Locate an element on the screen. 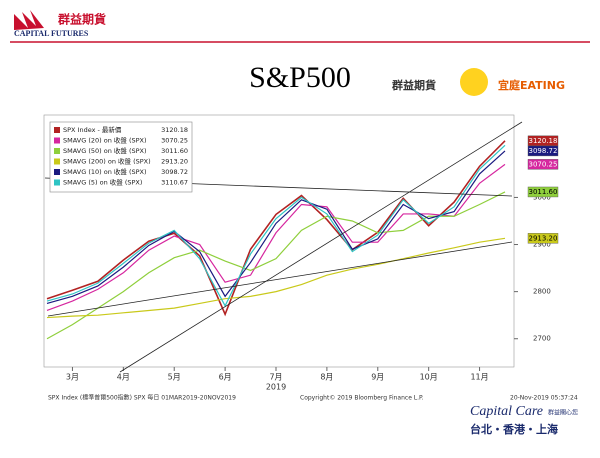 Image resolution: width=600 pixels, height=458 pixels. brand-left: 群益期貨 is located at coordinates (413, 85).